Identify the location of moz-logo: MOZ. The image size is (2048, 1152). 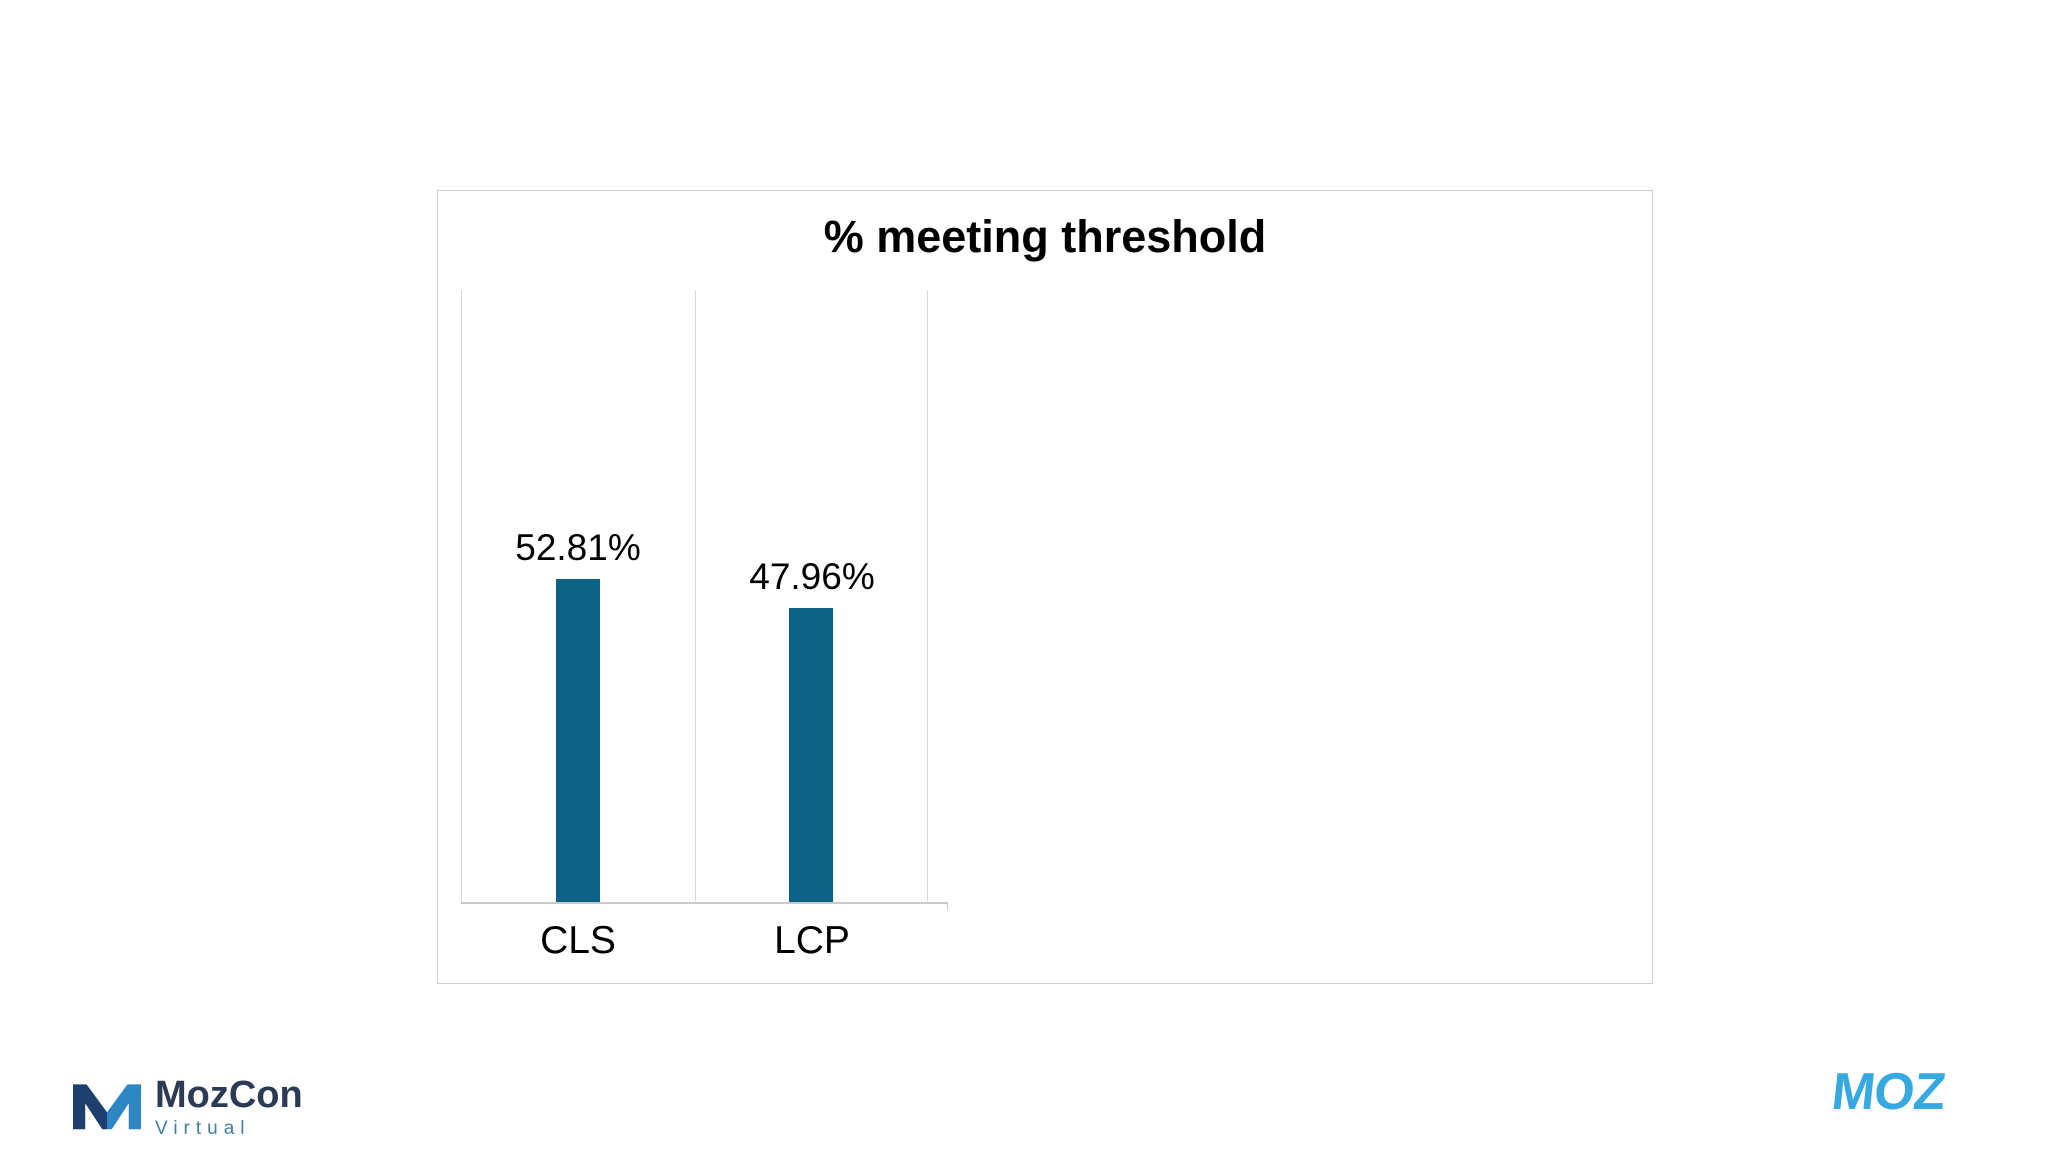
(1888, 1092).